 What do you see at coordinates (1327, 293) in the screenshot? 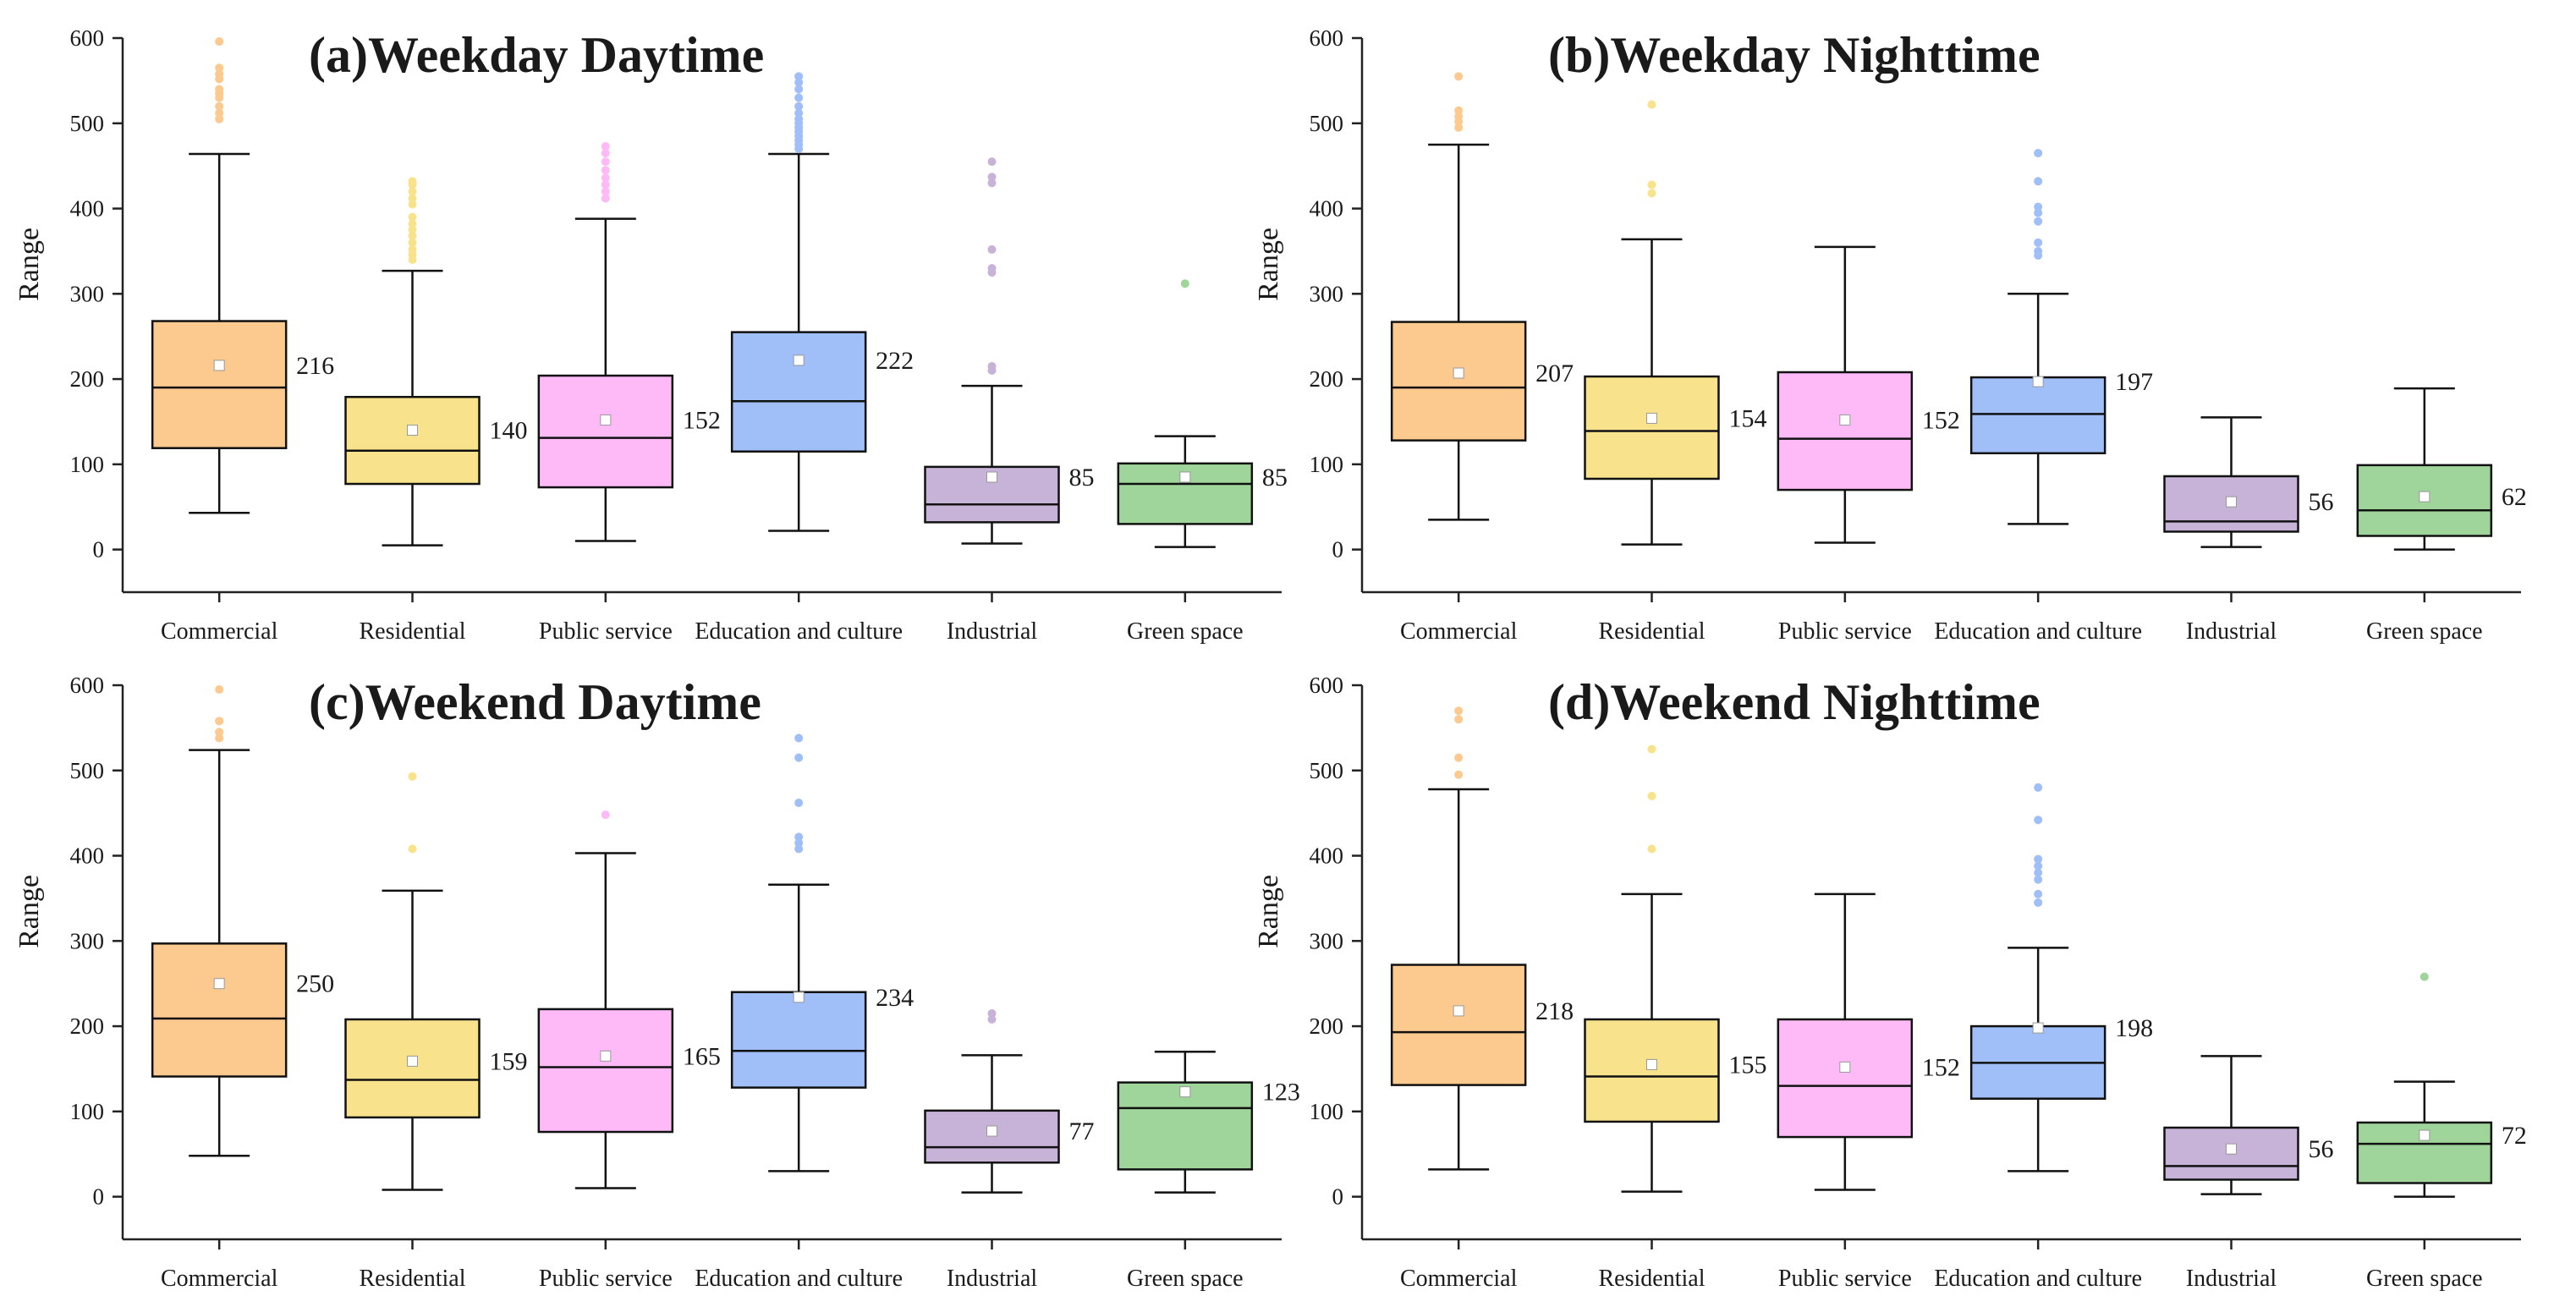
I see `y-tick-label: 300` at bounding box center [1327, 293].